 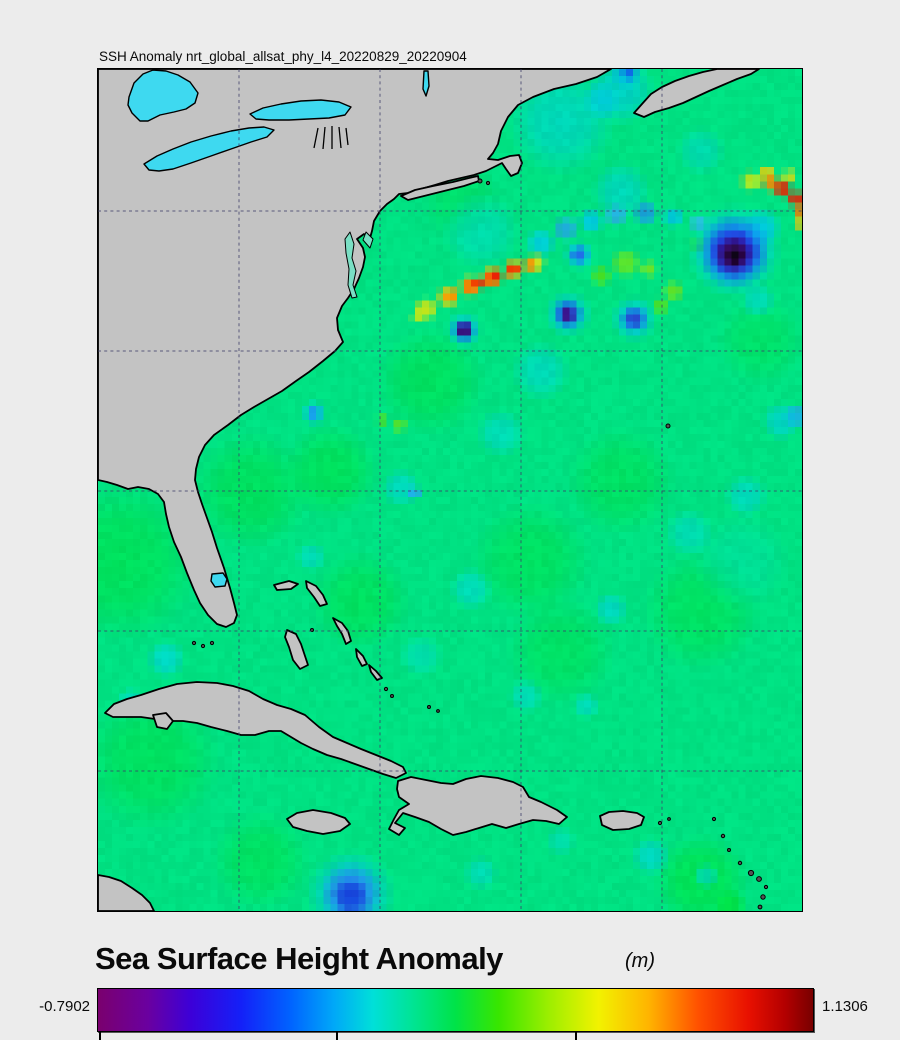 I want to click on long-island, so click(x=440, y=188).